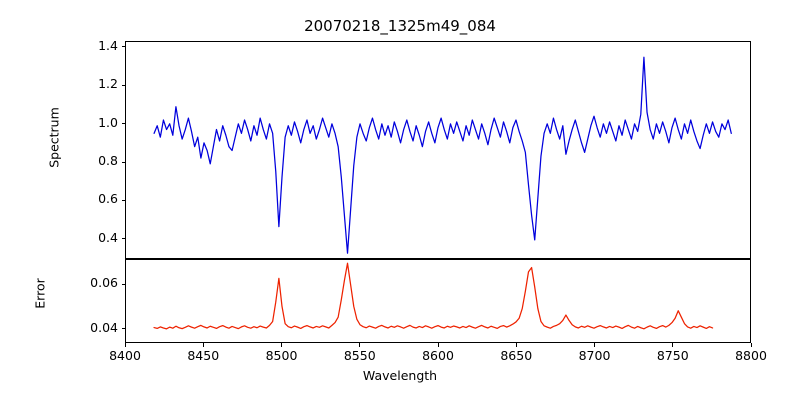 This screenshot has height=400, width=800. What do you see at coordinates (104, 327) in the screenshot?
I see `y-tick-label-error: 0.04` at bounding box center [104, 327].